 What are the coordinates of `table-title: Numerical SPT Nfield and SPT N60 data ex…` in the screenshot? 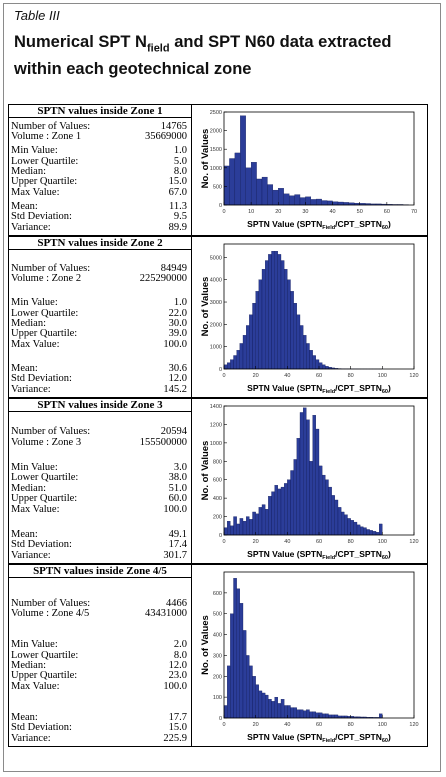 It's located at (224, 56).